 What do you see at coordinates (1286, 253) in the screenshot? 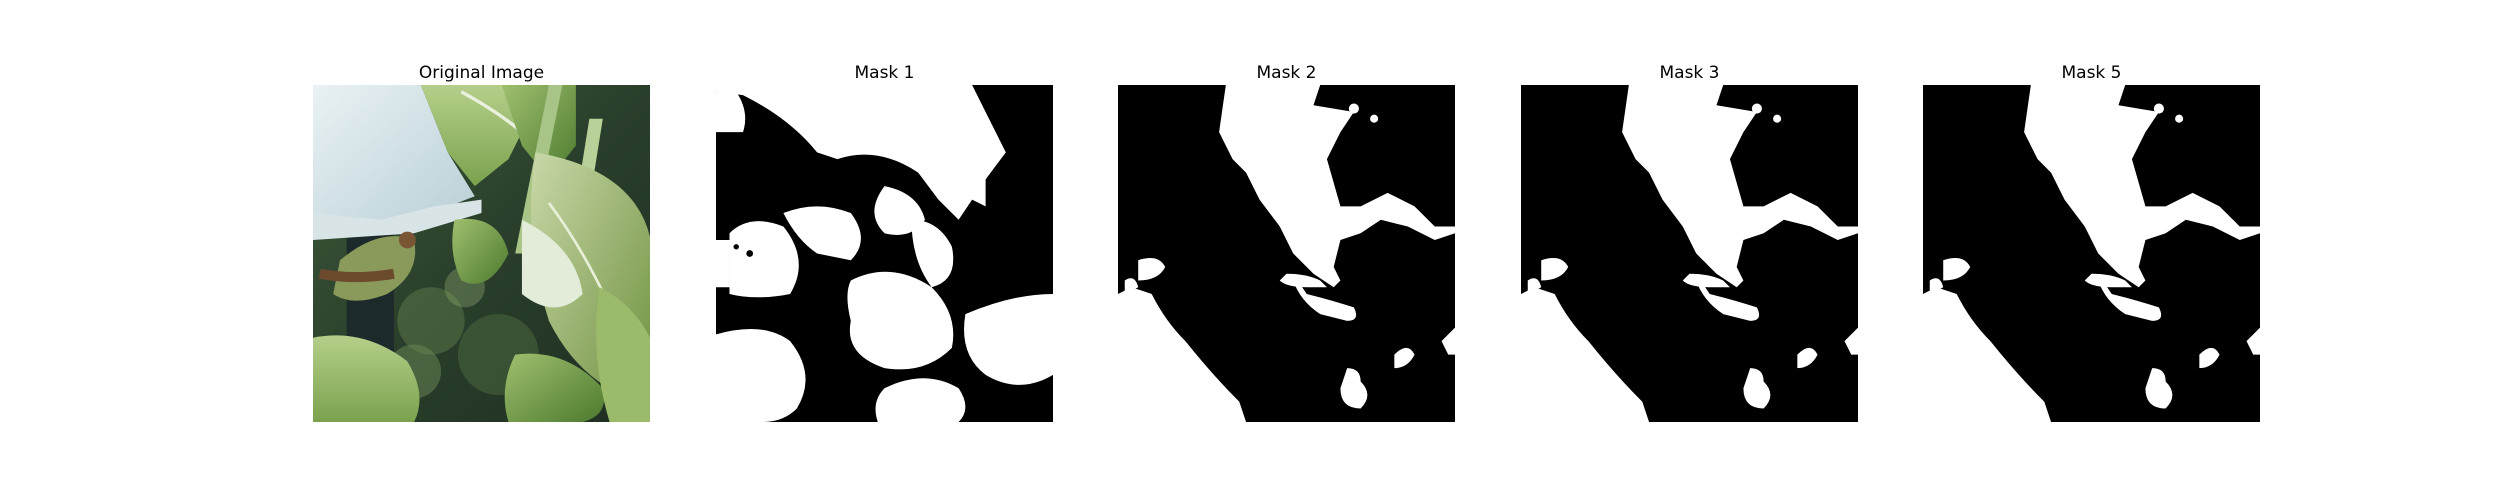
I see `mask-2-image` at bounding box center [1286, 253].